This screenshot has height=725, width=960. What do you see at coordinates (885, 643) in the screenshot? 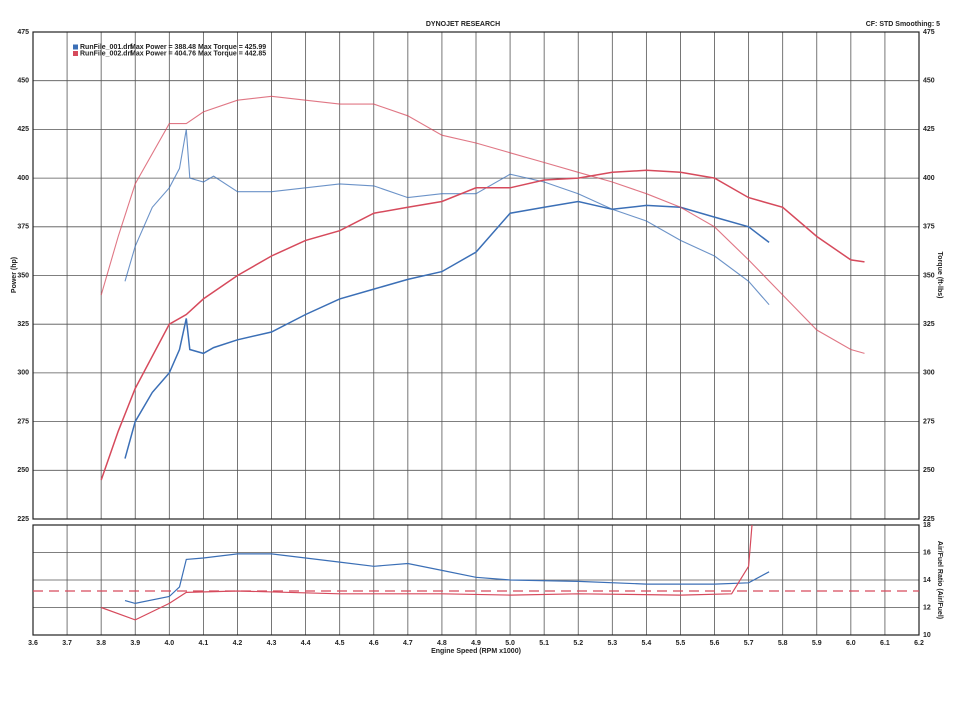
I see `x-tick-label: 6.1` at bounding box center [885, 643].